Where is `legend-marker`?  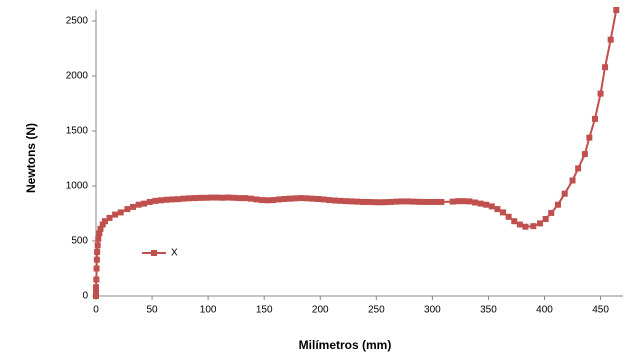 legend-marker is located at coordinates (154, 253).